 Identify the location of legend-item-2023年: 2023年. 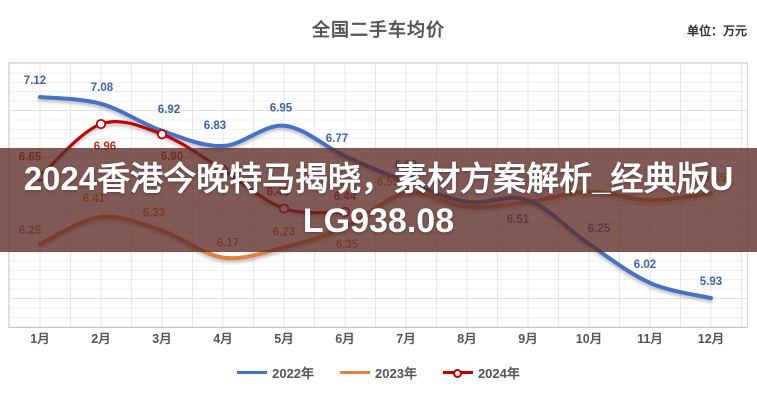
(378, 372).